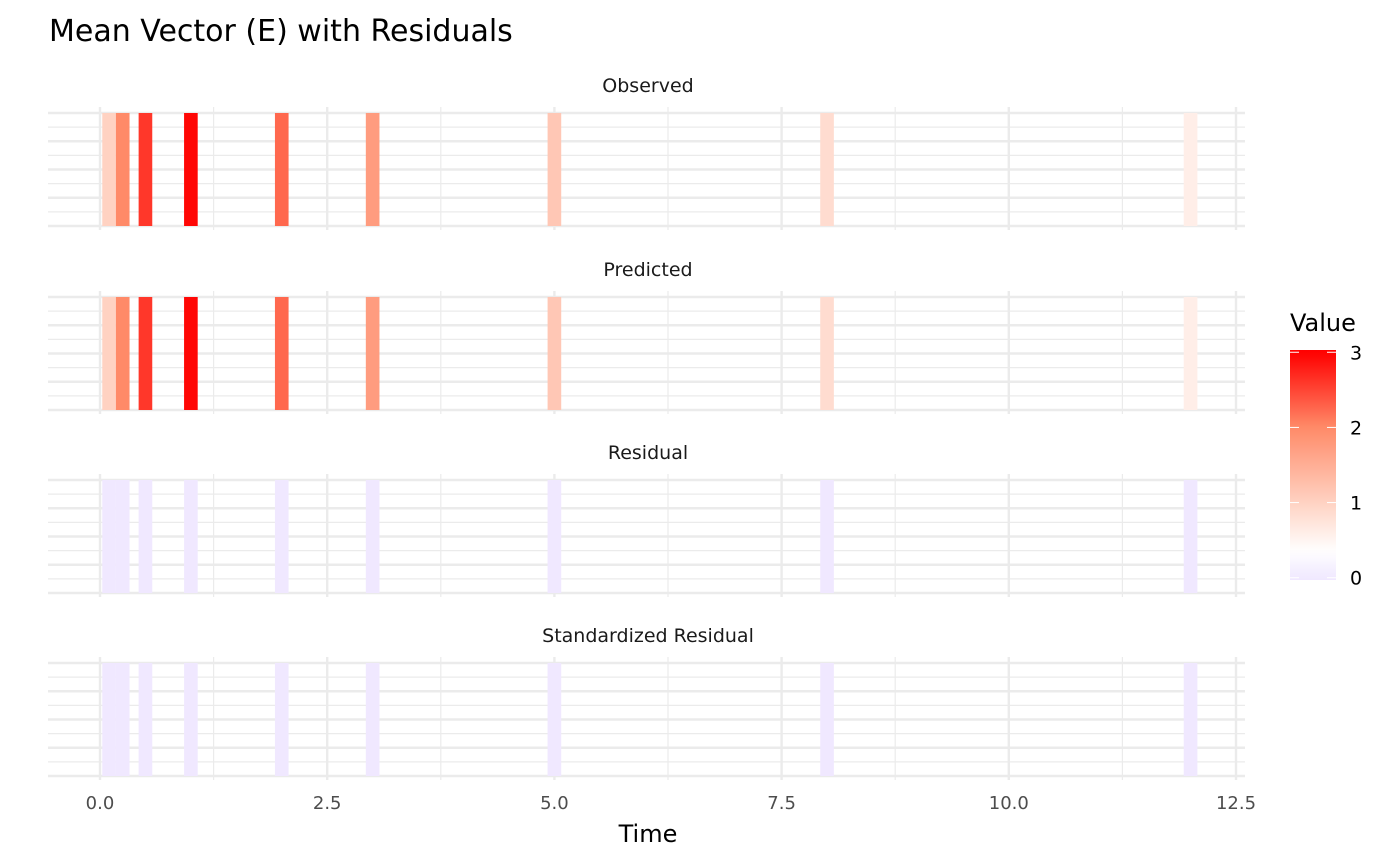 The width and height of the screenshot is (1400, 865). I want to click on x-tick-label: 2.5, so click(327, 803).